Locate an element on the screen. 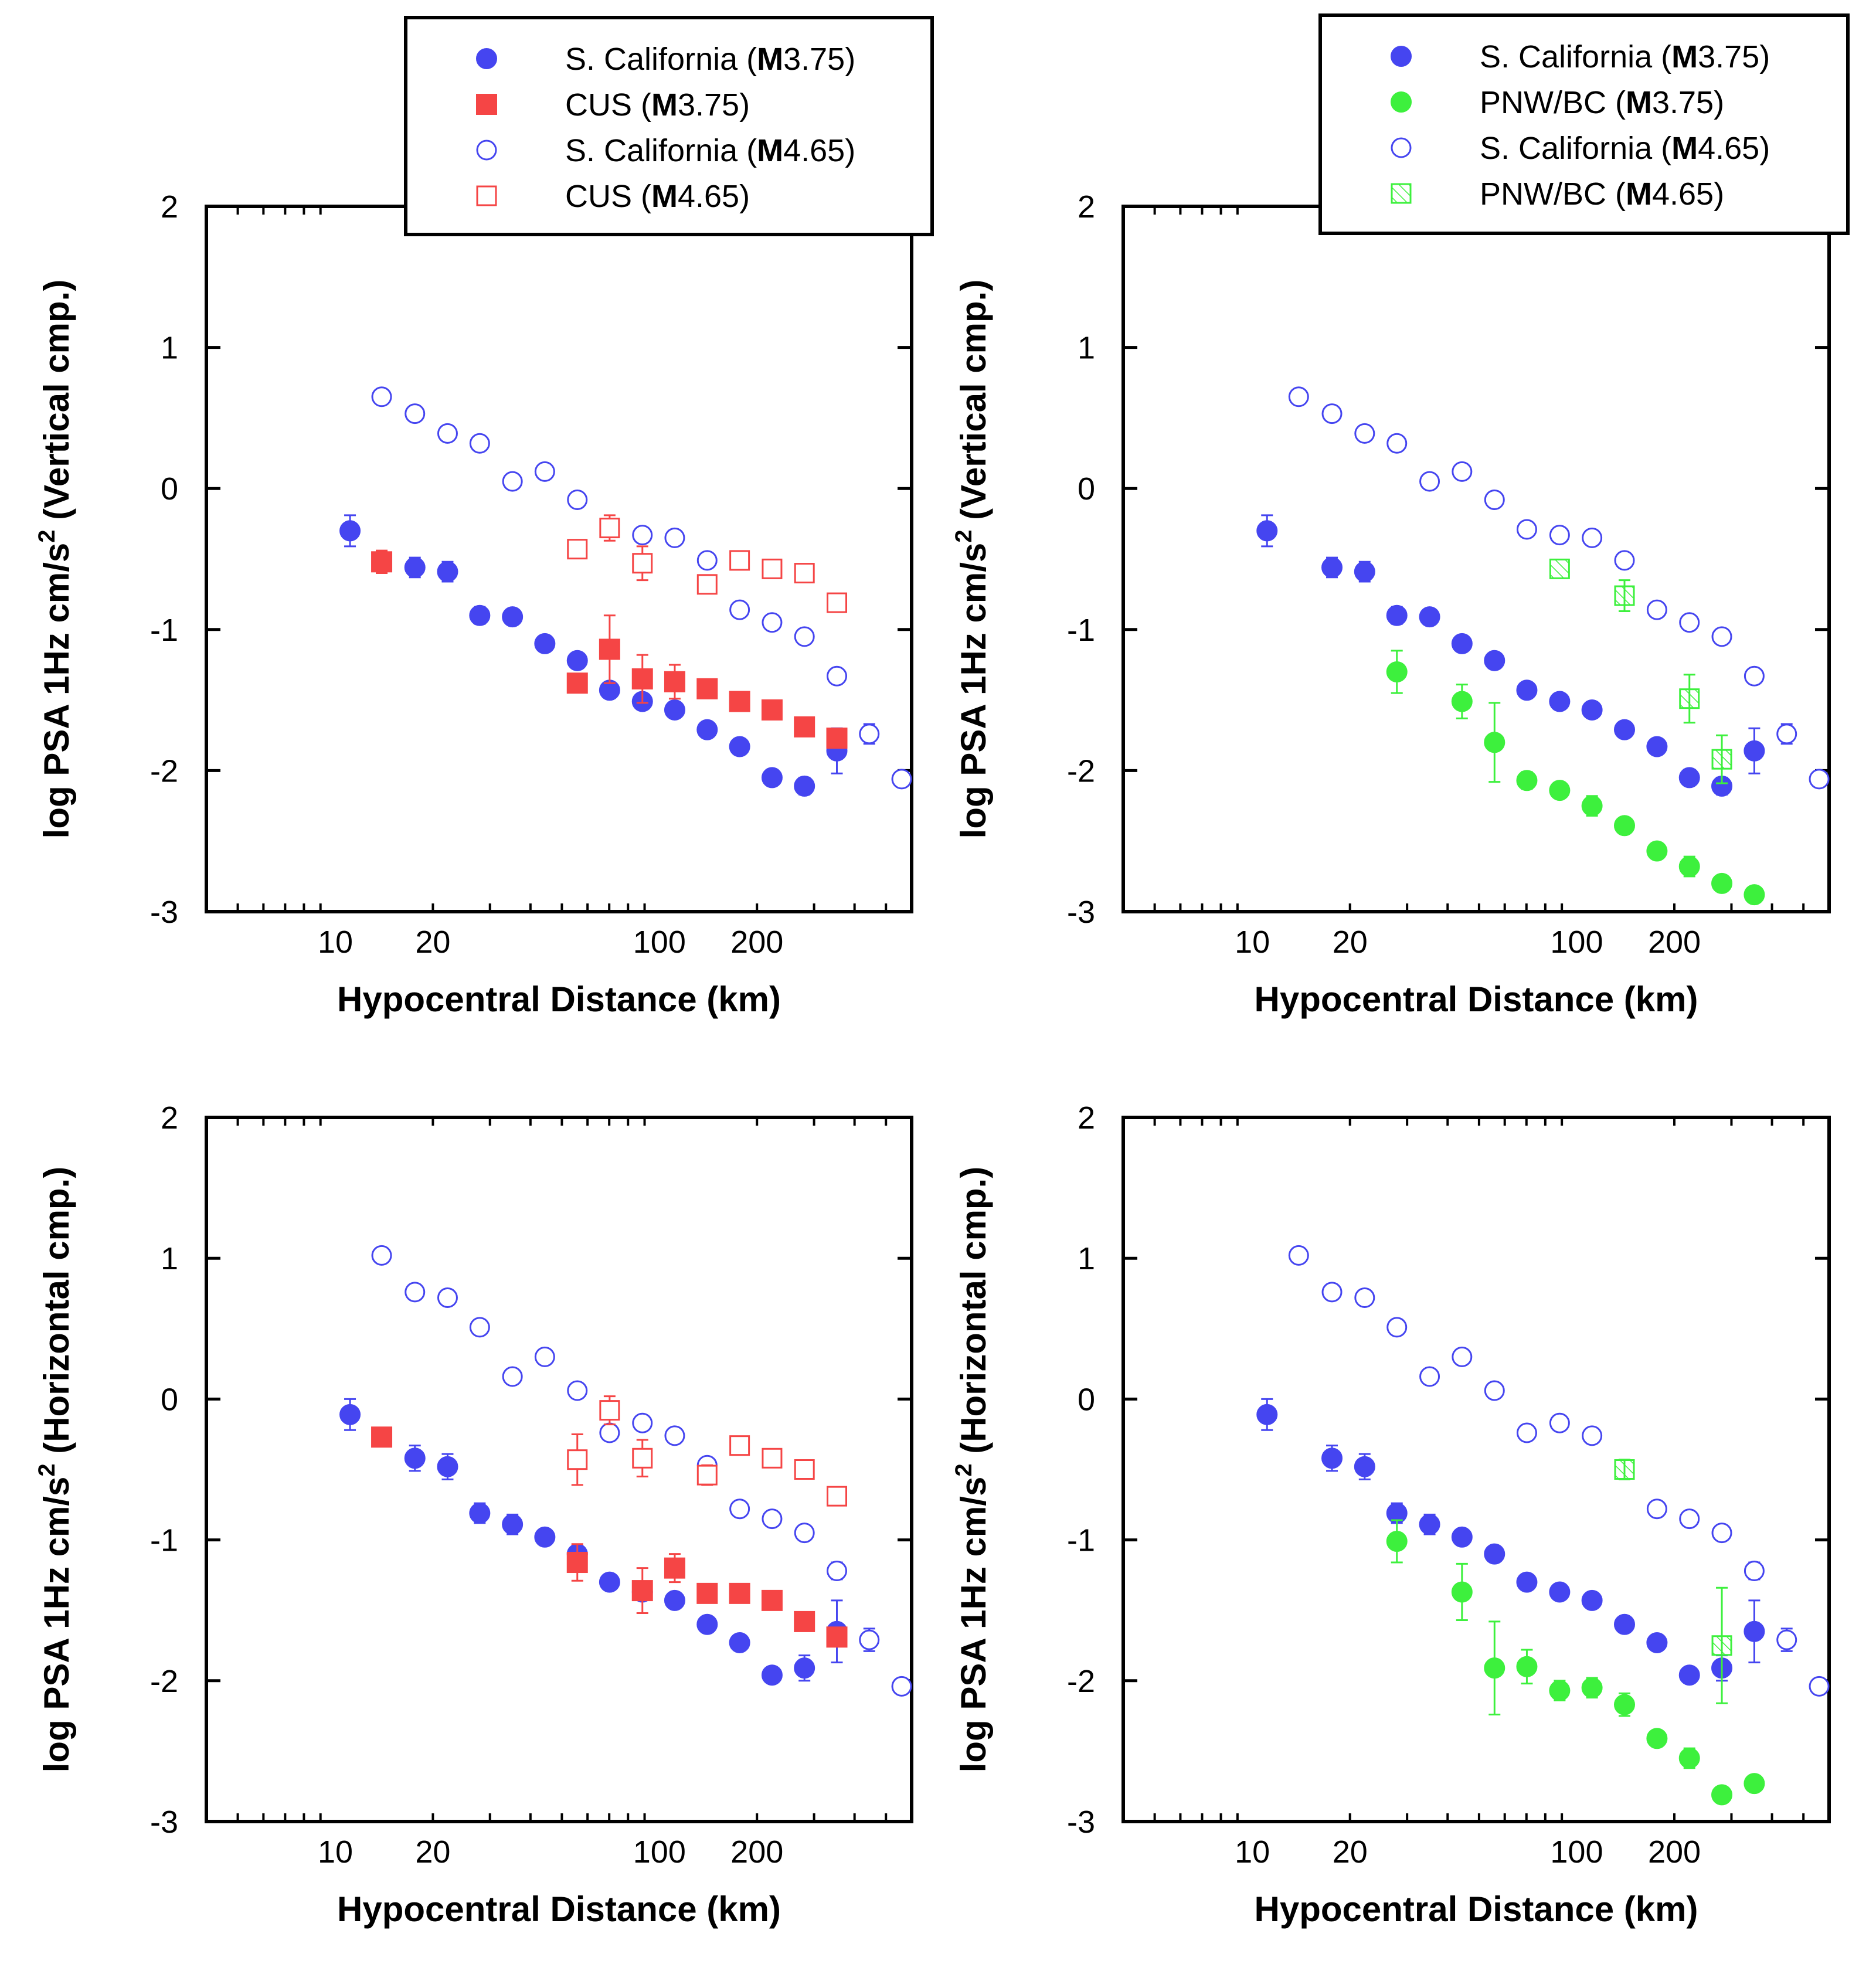  legend-label: CUS (M4.65) is located at coordinates (657, 196).